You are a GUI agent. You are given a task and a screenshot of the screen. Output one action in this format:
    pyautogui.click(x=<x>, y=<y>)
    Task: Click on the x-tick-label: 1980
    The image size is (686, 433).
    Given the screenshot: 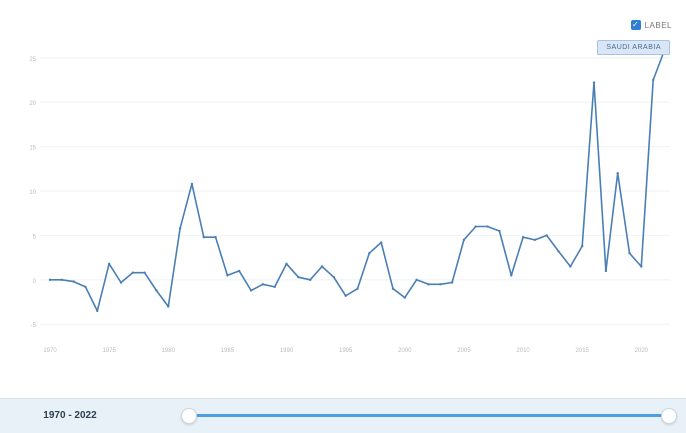 What is the action you would take?
    pyautogui.click(x=169, y=351)
    